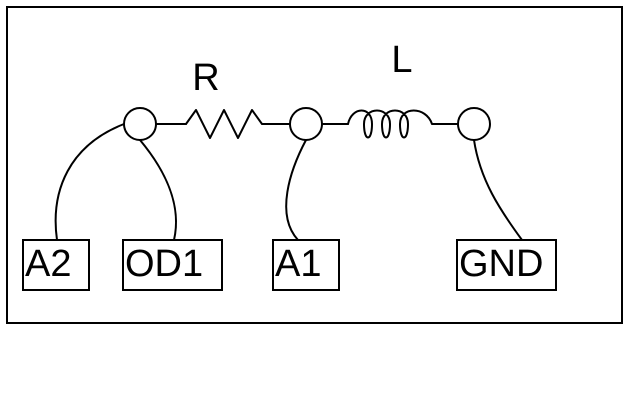 The image size is (624, 407). Describe the element at coordinates (158, 190) in the screenshot. I see `wire-node1-od1` at that location.